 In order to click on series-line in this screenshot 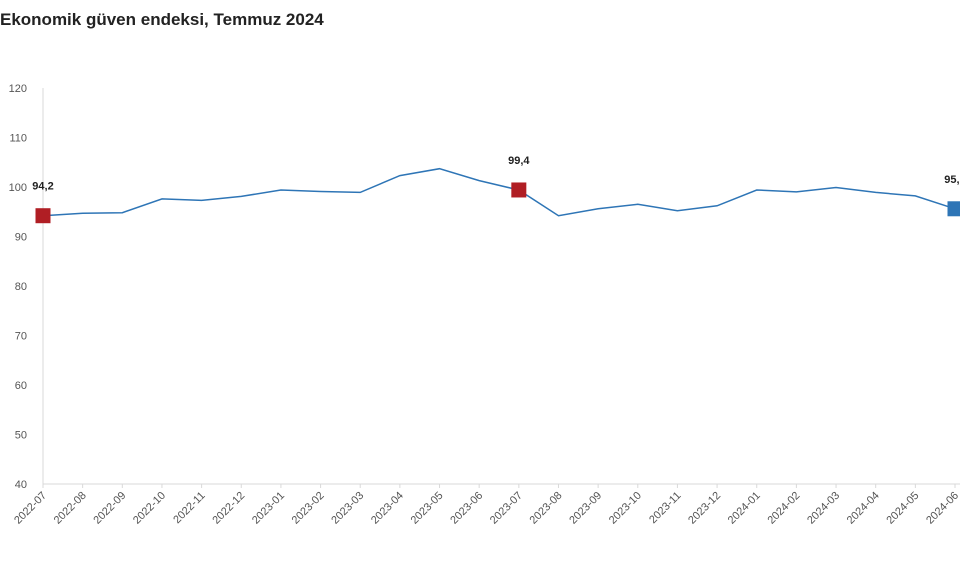, I will do `click(499, 192)`.